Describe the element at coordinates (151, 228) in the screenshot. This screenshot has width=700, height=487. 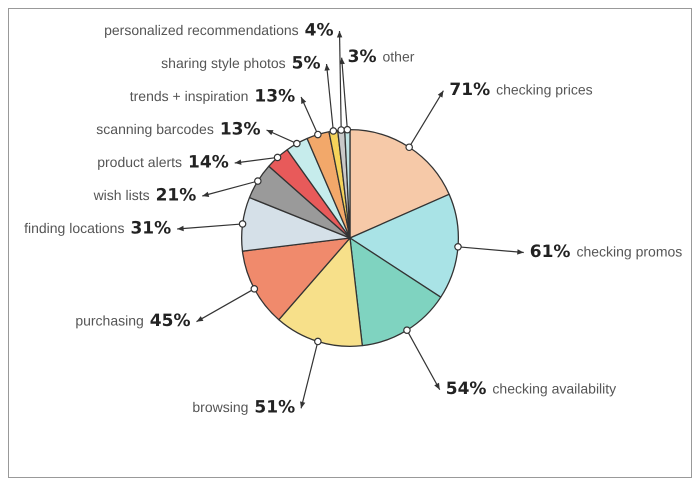
I see `data-label: 31%` at that location.